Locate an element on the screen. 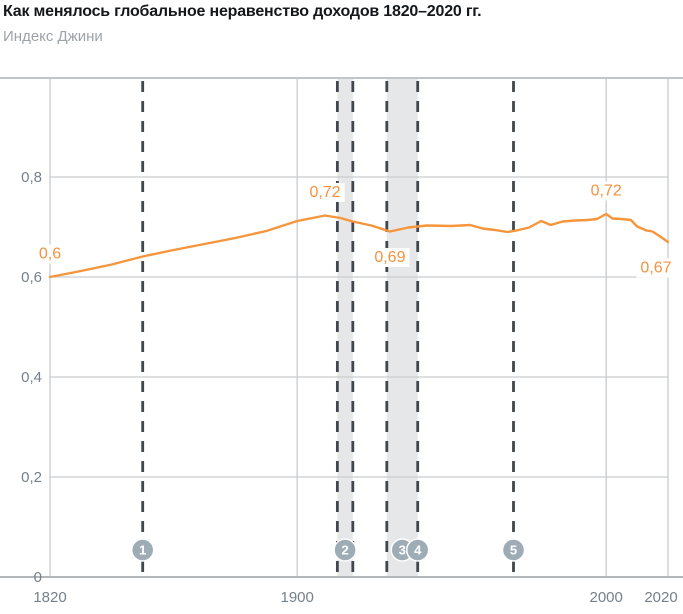  x-tick-label: 2020 is located at coordinates (660, 597).